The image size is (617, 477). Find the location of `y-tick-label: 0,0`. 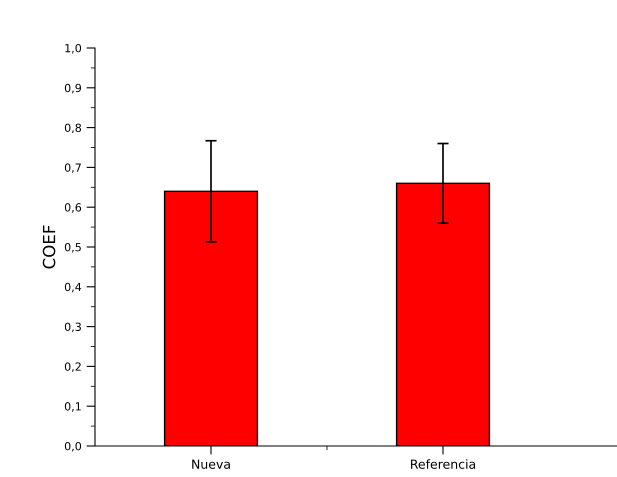

y-tick-label: 0,0 is located at coordinates (73, 447).